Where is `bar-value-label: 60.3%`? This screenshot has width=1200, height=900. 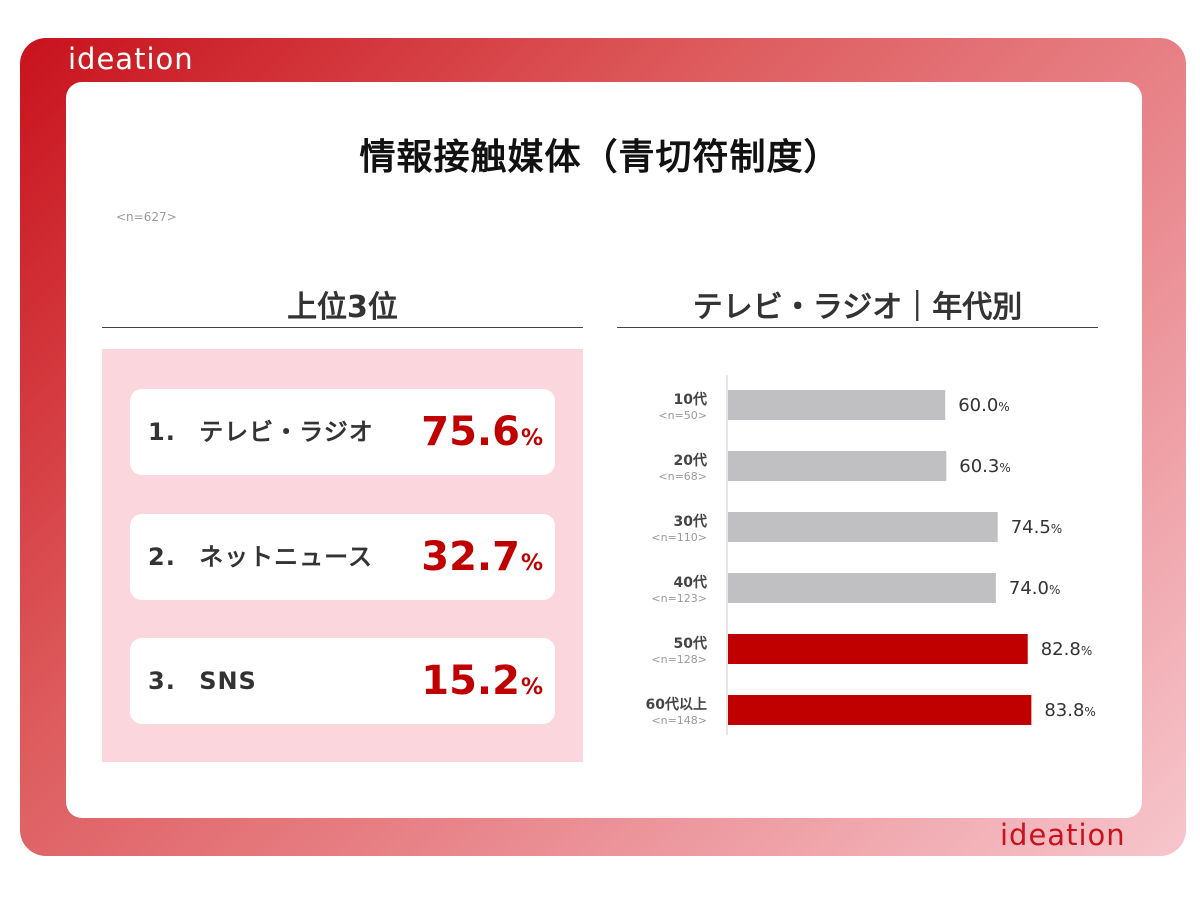
bar-value-label: 60.3% is located at coordinates (984, 466).